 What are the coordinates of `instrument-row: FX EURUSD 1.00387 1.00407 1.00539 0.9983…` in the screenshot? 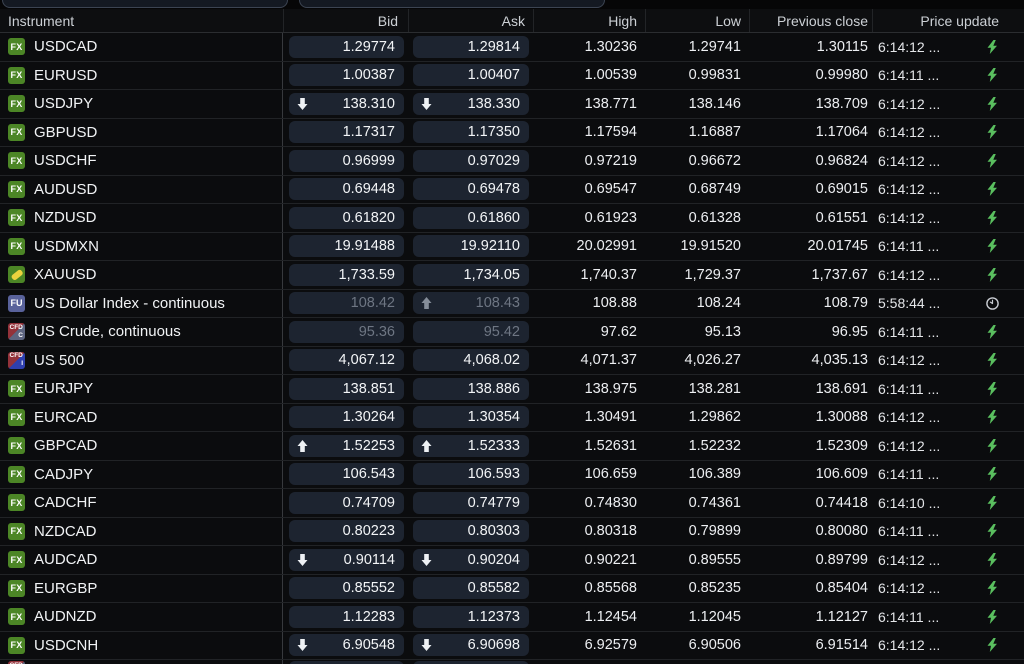 It's located at (512, 75).